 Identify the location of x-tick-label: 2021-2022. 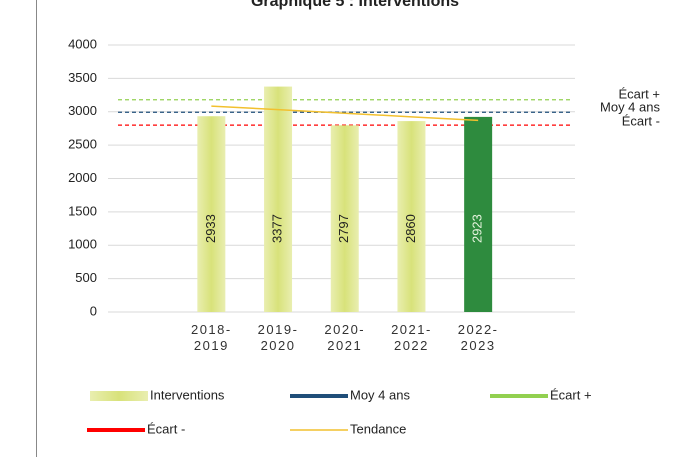
(411, 337).